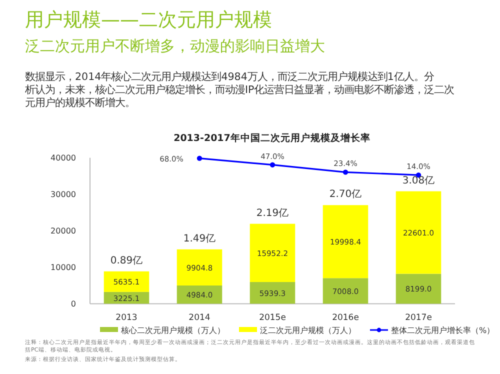 This screenshot has width=500, height=374. Describe the element at coordinates (345, 194) in the screenshot. I see `annotation: 2.70亿` at that location.